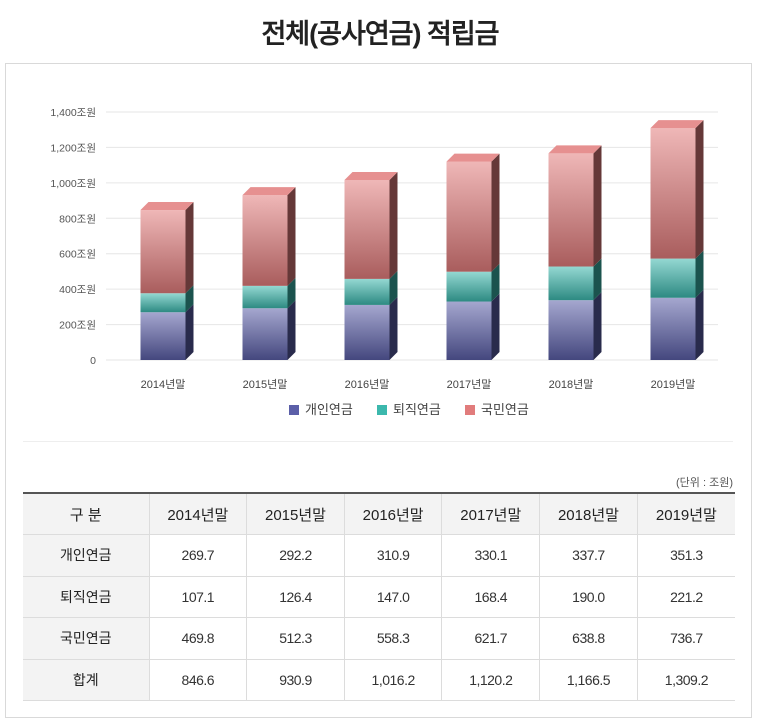 The height and width of the screenshot is (725, 760). I want to click on table-cell: 337.7, so click(588, 555).